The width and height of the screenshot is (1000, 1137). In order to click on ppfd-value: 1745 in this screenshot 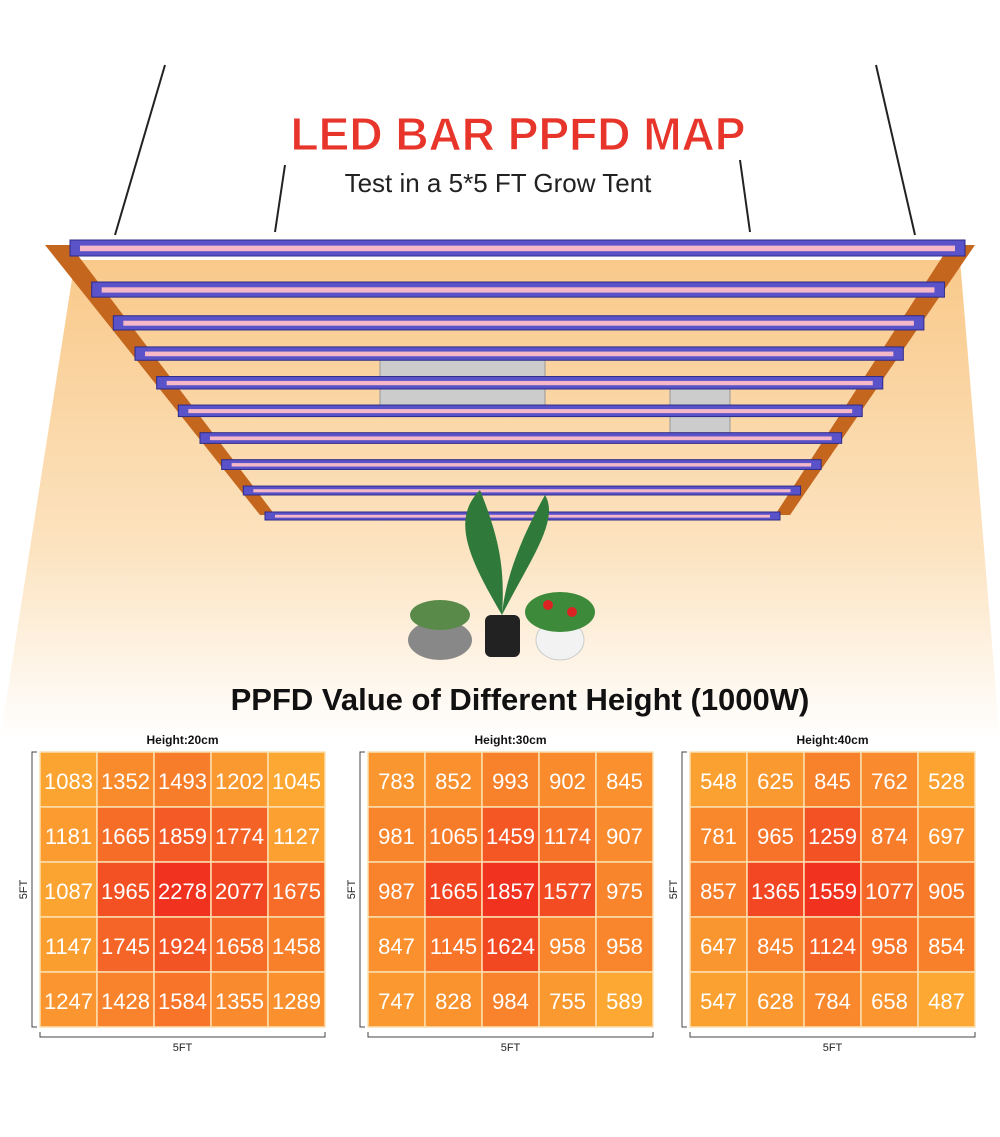, I will do `click(125, 946)`.